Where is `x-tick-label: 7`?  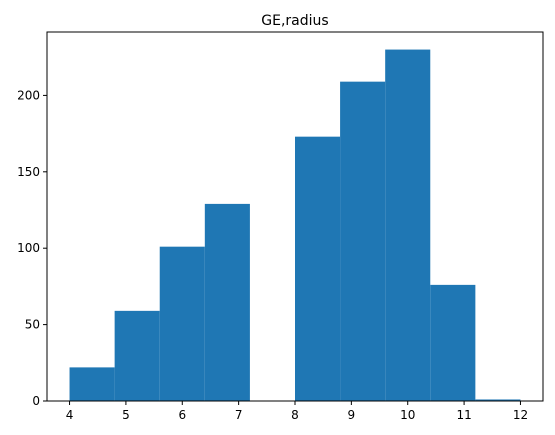
x-tick-label: 7 is located at coordinates (239, 415).